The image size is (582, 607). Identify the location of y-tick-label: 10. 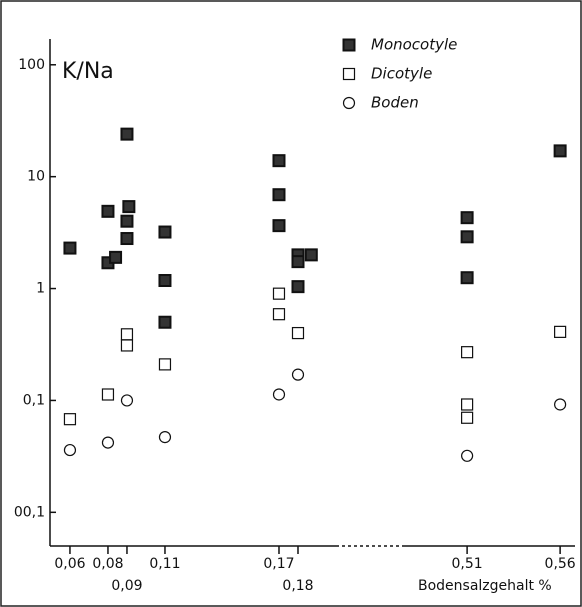
(36, 177).